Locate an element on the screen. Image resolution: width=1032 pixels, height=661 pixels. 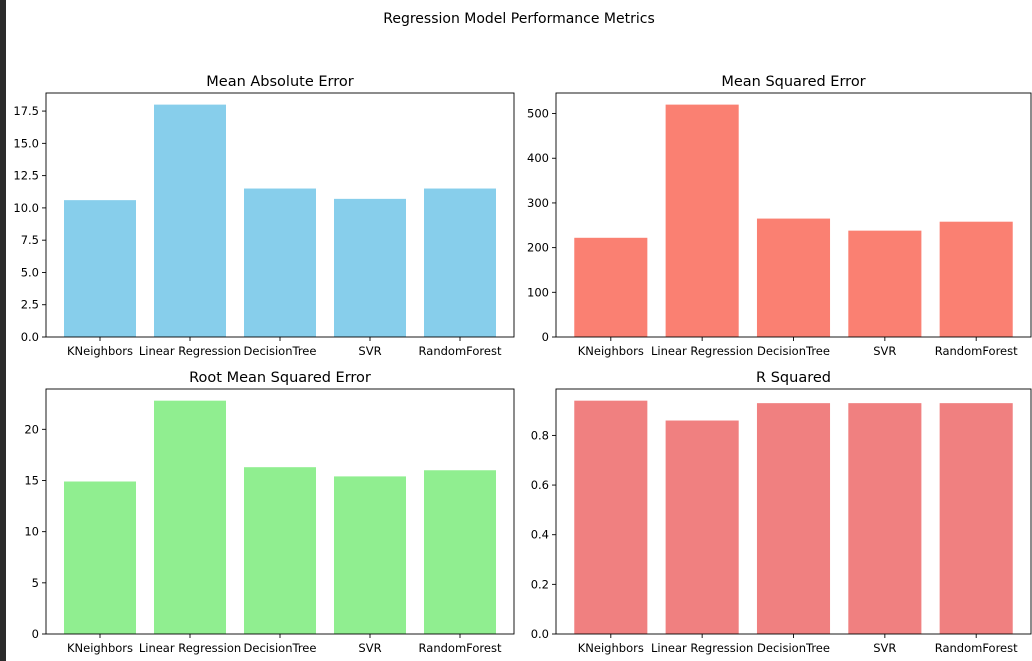
mae-ytick-label: 2.5 is located at coordinates (30, 305).